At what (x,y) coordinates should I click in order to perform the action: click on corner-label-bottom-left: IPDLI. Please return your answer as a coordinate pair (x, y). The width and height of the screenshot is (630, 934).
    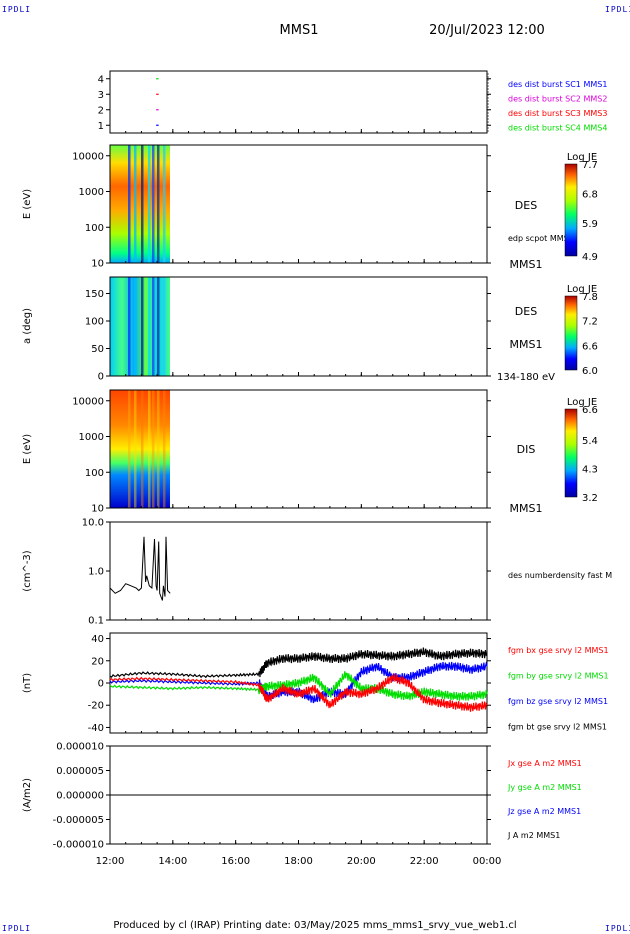
    Looking at the image, I should click on (17, 928).